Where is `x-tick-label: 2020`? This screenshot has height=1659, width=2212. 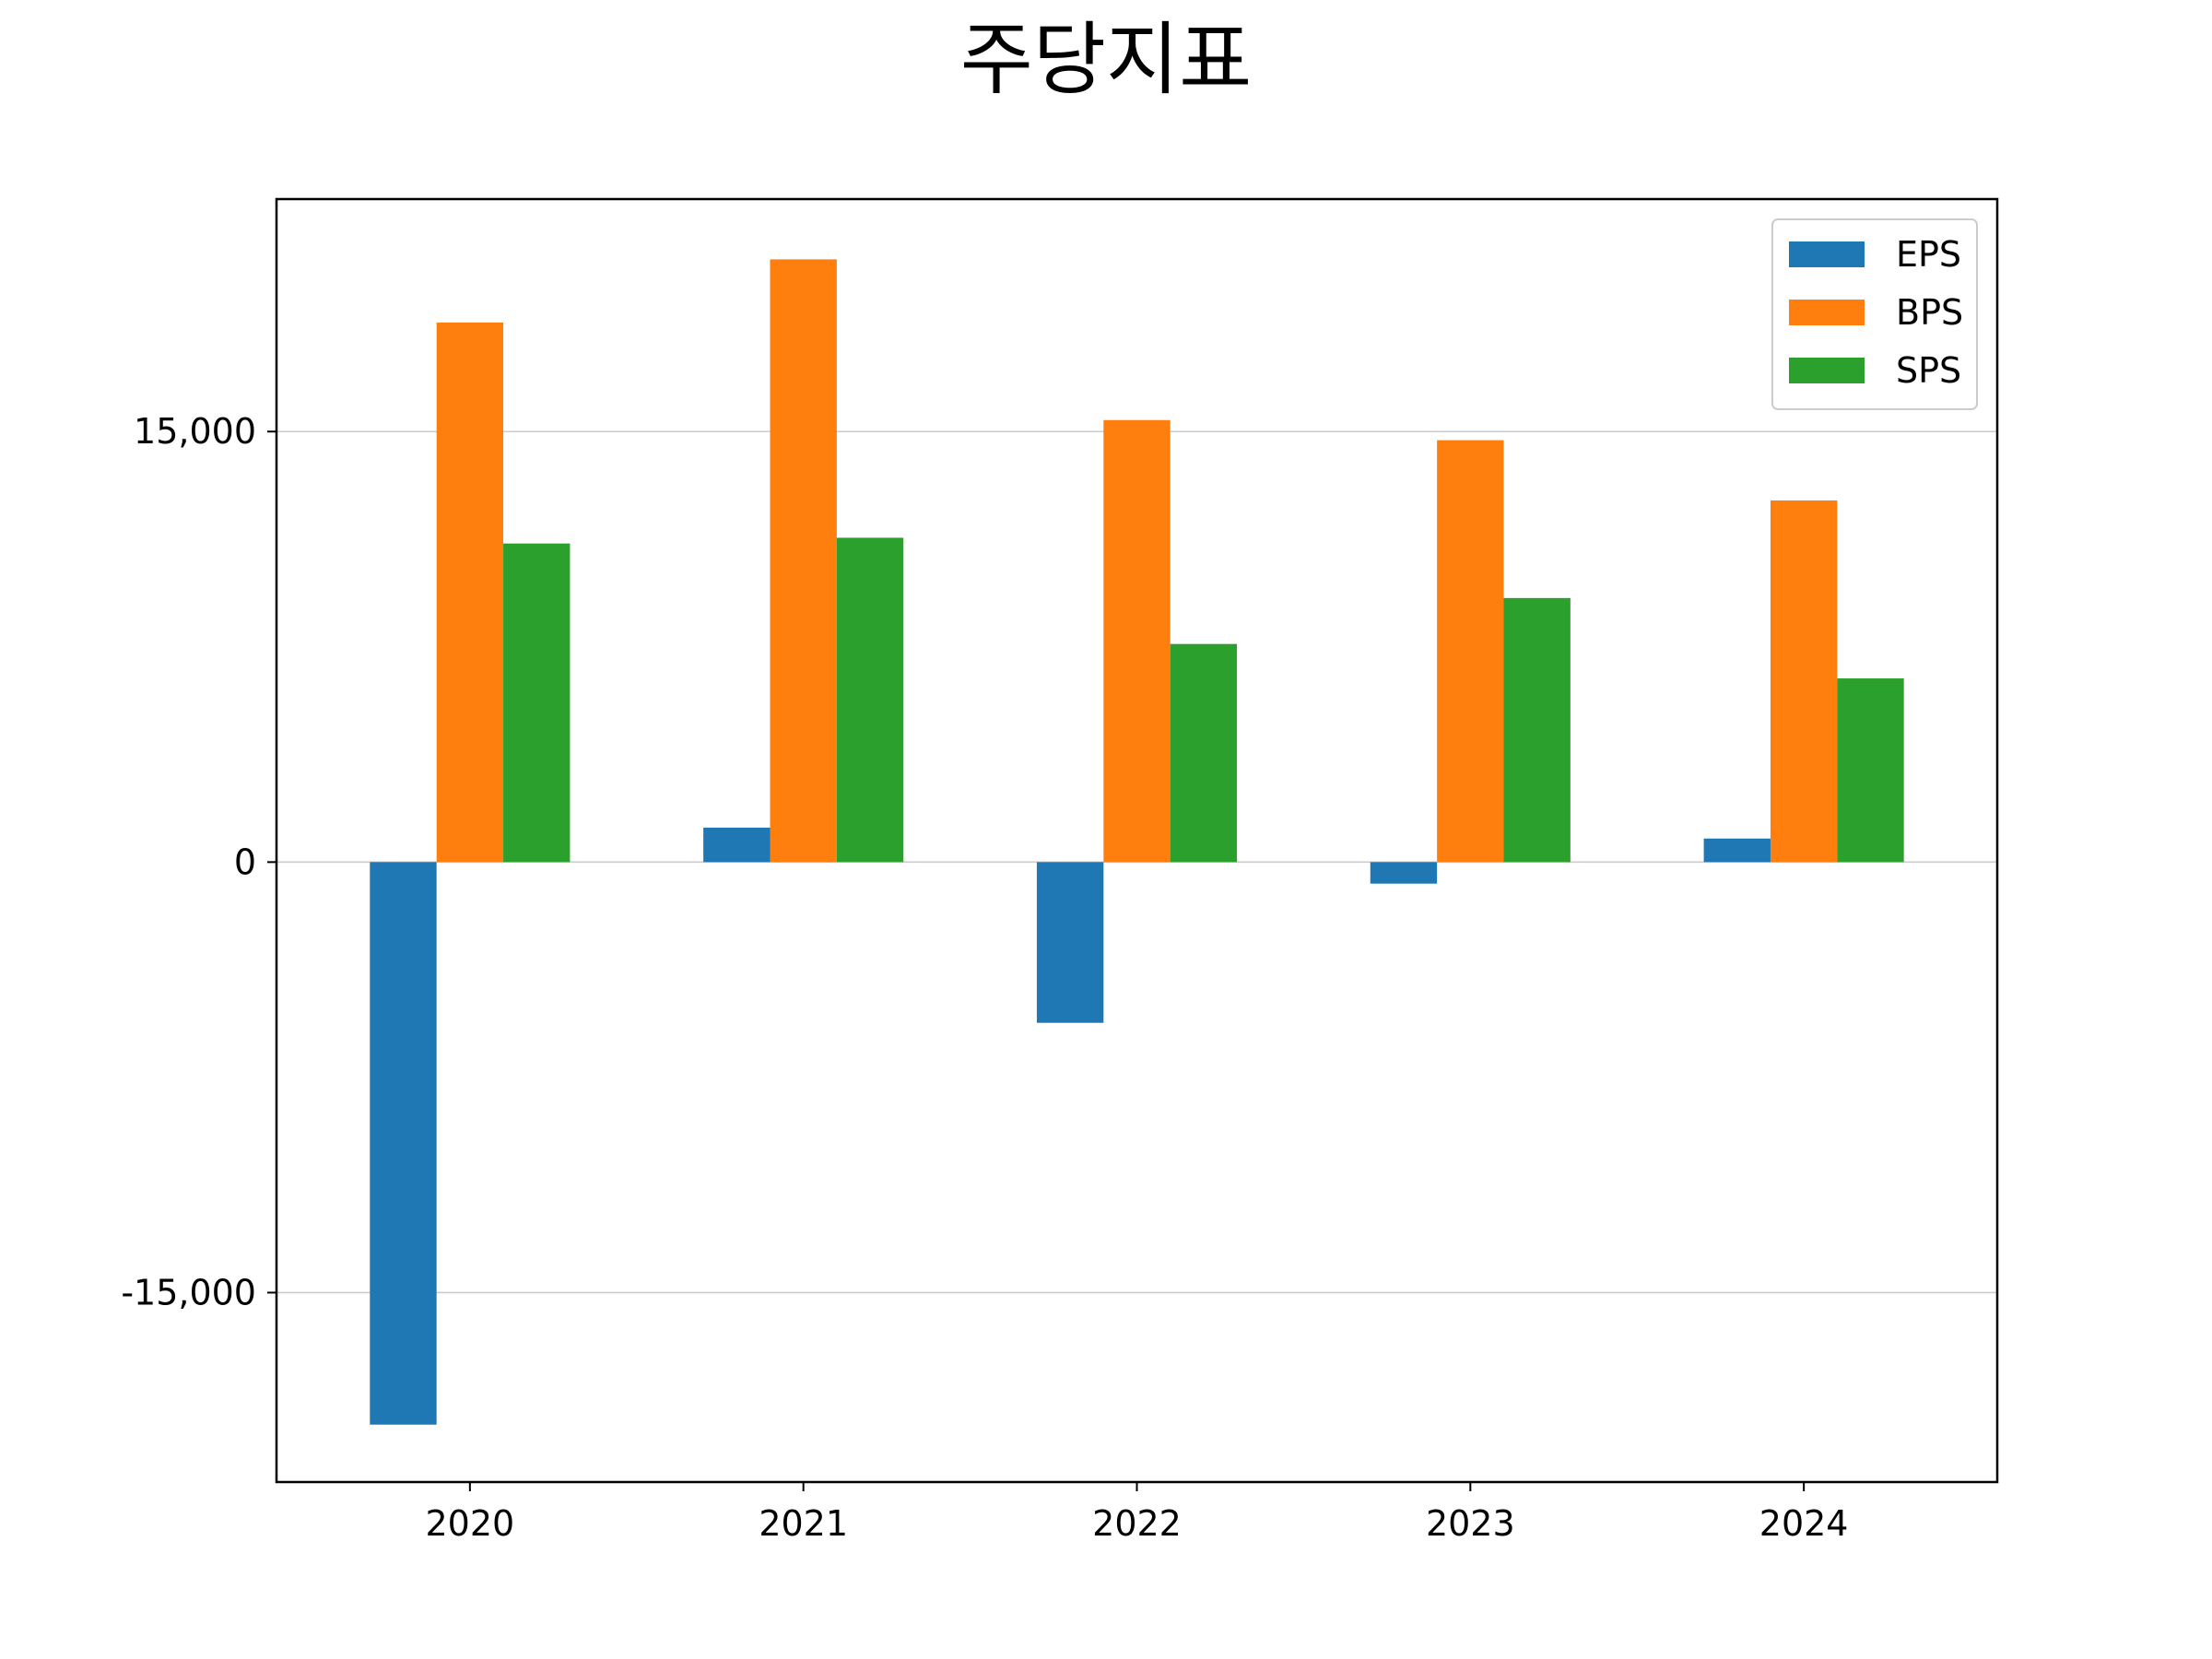
x-tick-label: 2020 is located at coordinates (469, 1523).